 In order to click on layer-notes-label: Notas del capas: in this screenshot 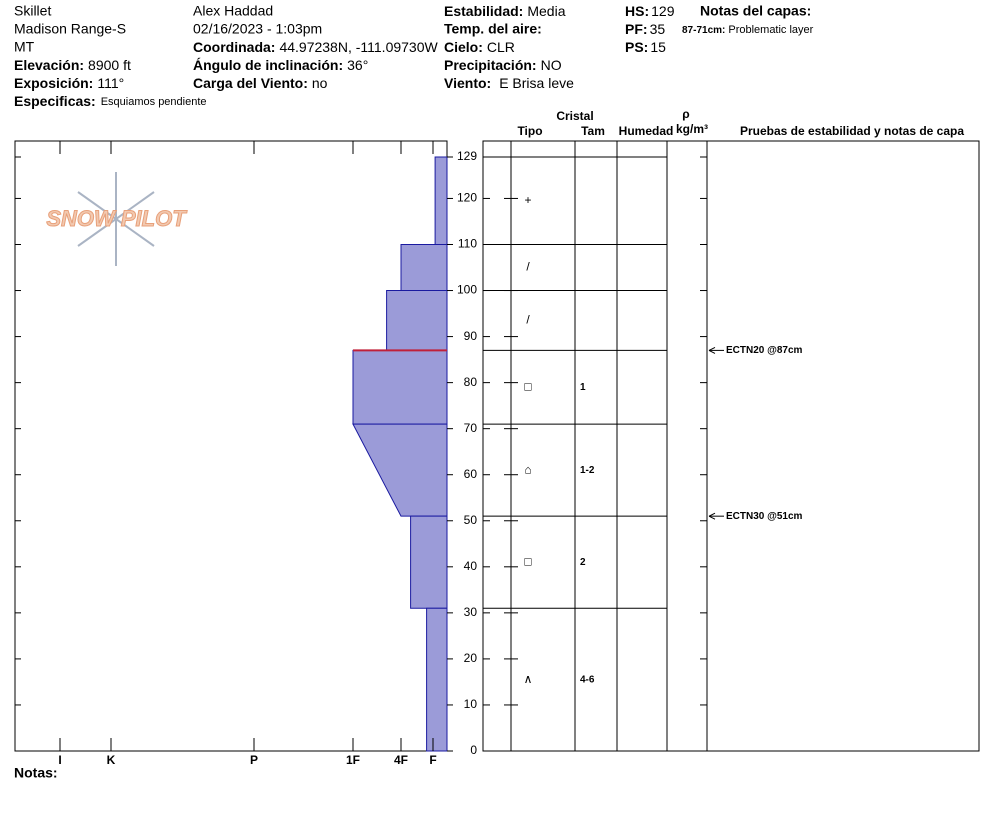, I will do `click(755, 11)`.